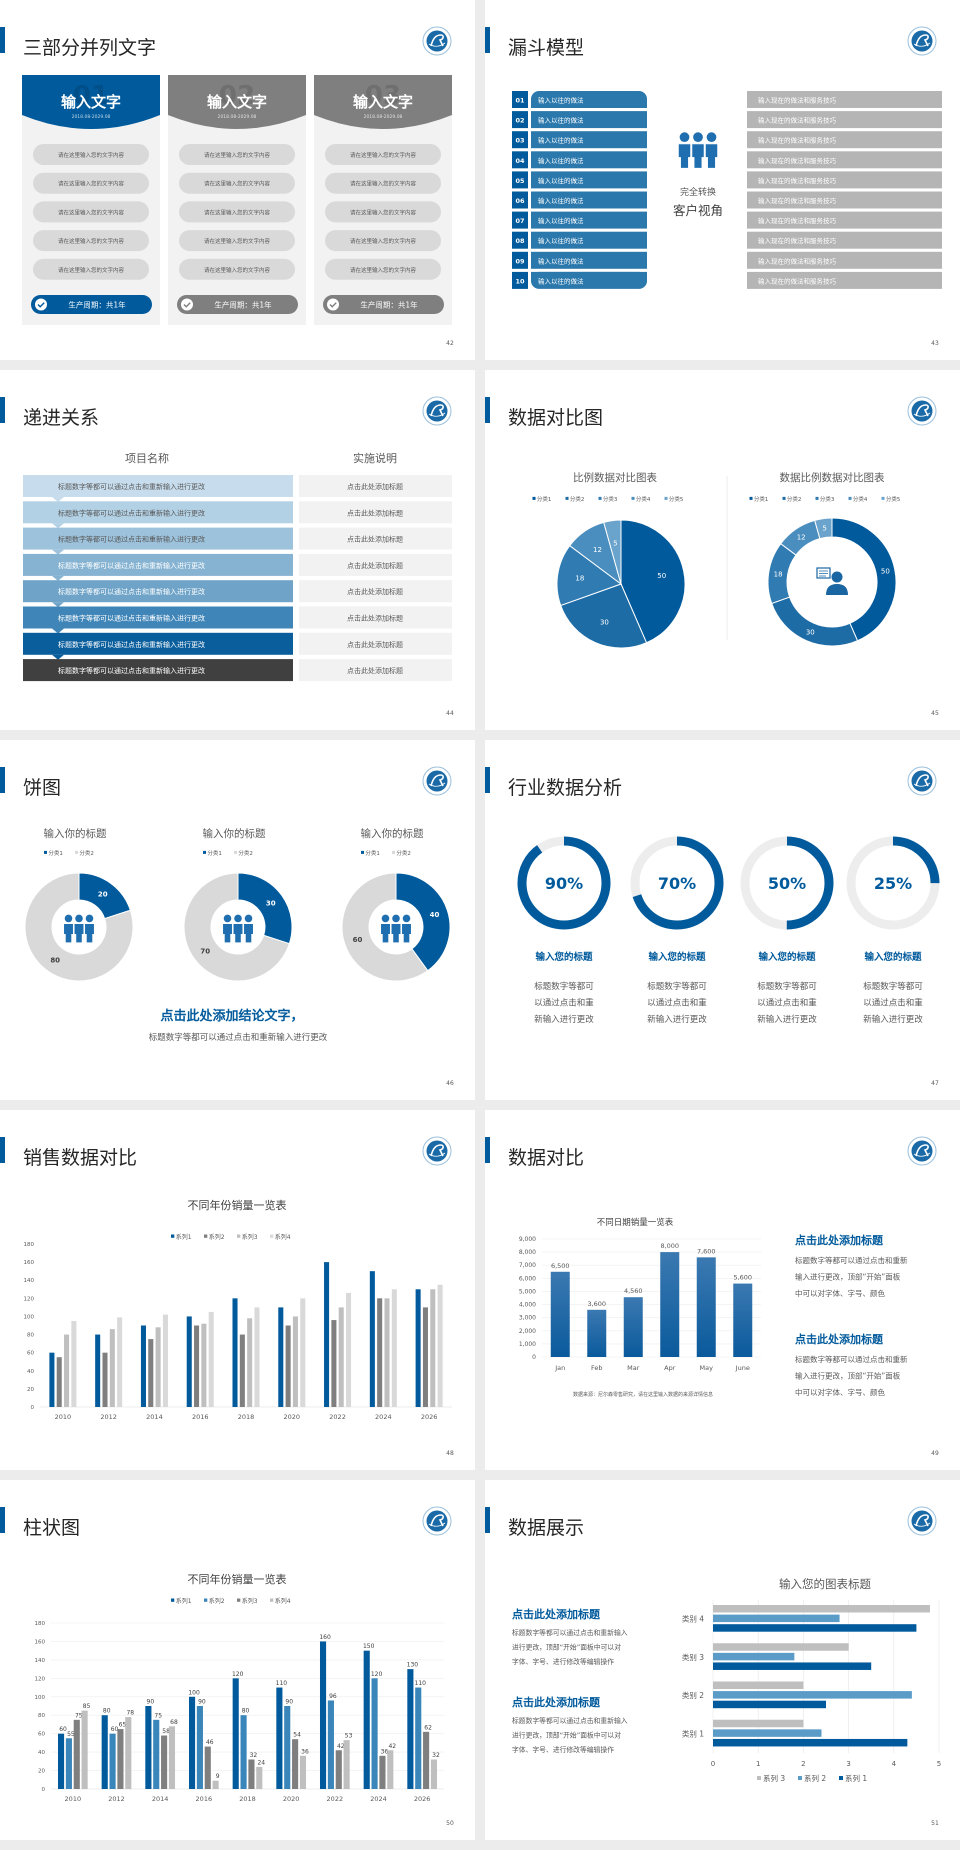 This screenshot has height=1850, width=960. What do you see at coordinates (787, 986) in the screenshot?
I see `ring-description: 标题数字等都可` at bounding box center [787, 986].